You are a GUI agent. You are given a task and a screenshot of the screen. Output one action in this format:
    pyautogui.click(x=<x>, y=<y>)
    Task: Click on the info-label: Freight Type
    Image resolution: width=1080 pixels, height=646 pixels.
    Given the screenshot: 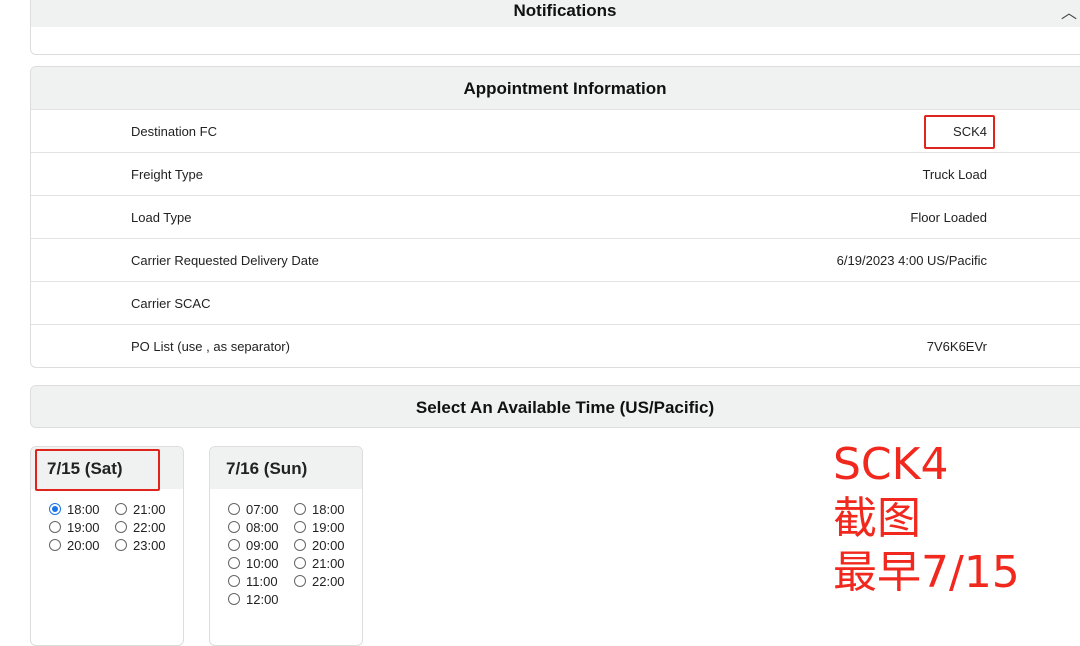 What is the action you would take?
    pyautogui.click(x=167, y=174)
    